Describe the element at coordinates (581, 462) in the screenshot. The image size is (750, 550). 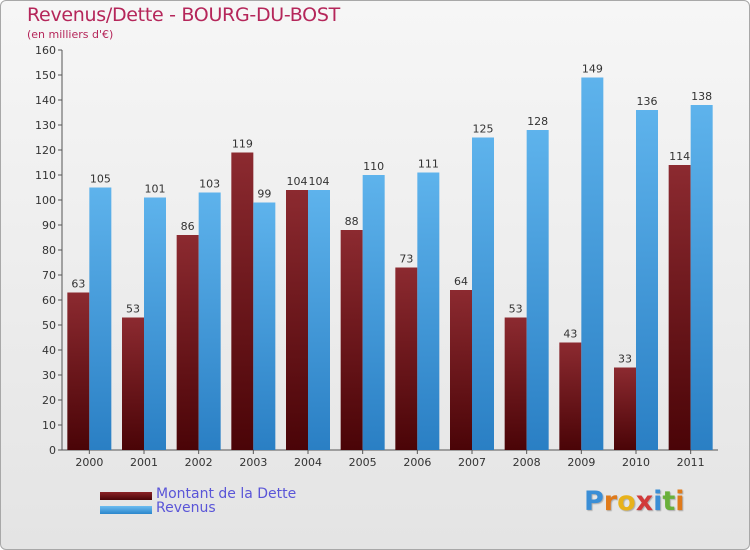
I see `x-tick-label: 2009` at that location.